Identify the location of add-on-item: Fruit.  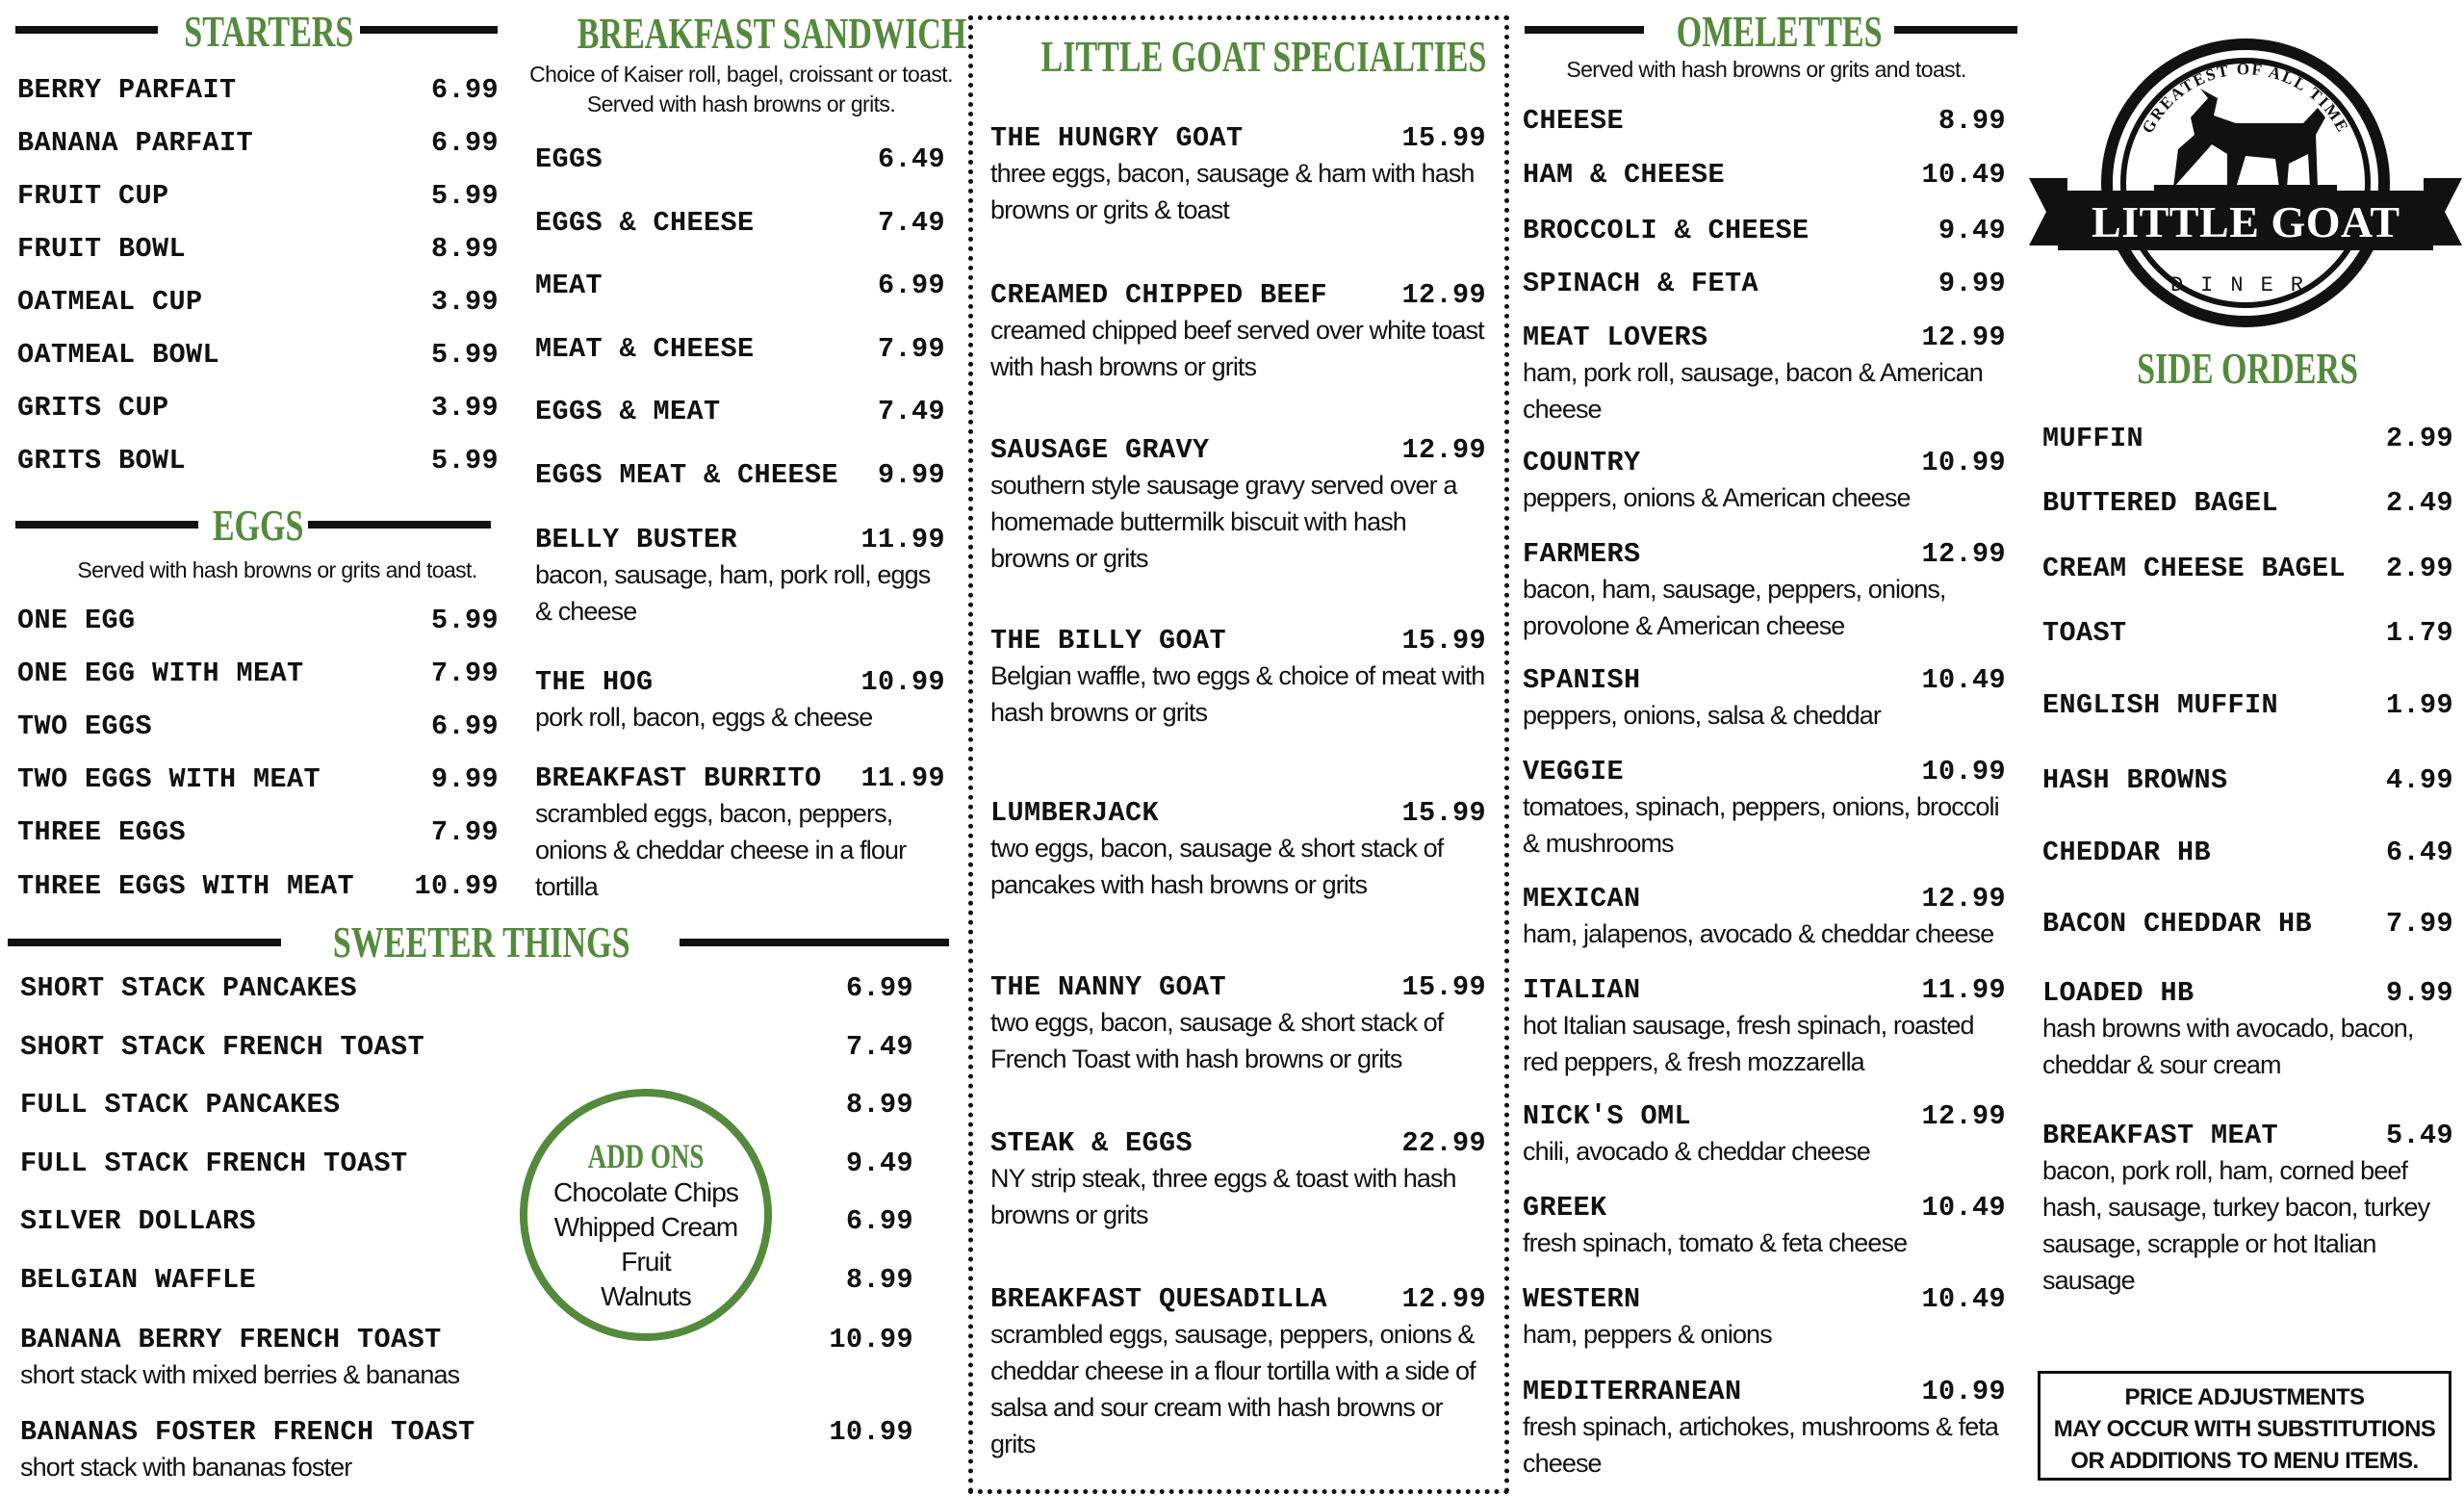
(646, 1262).